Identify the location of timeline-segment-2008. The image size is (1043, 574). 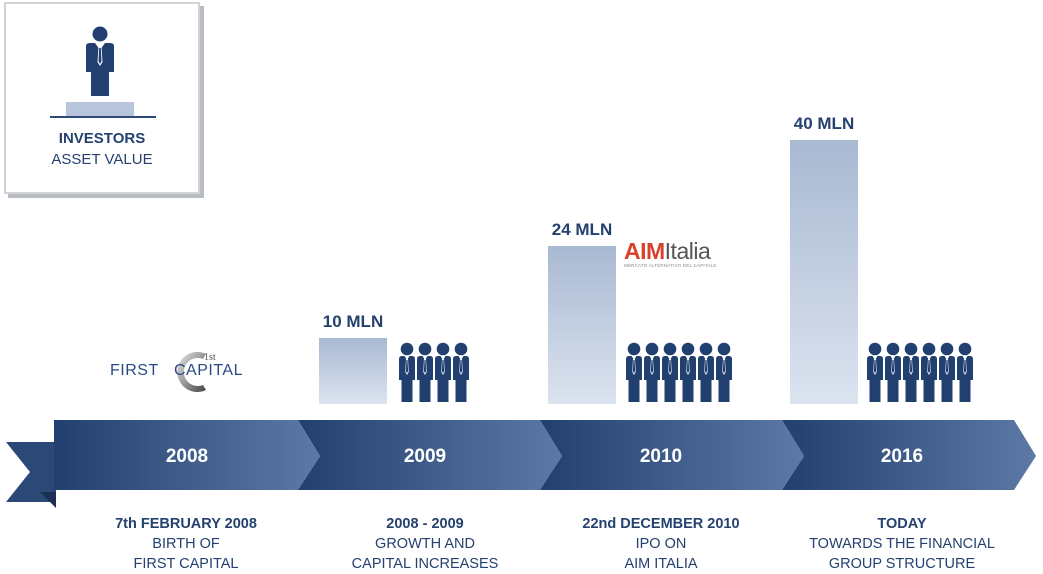
(187, 455).